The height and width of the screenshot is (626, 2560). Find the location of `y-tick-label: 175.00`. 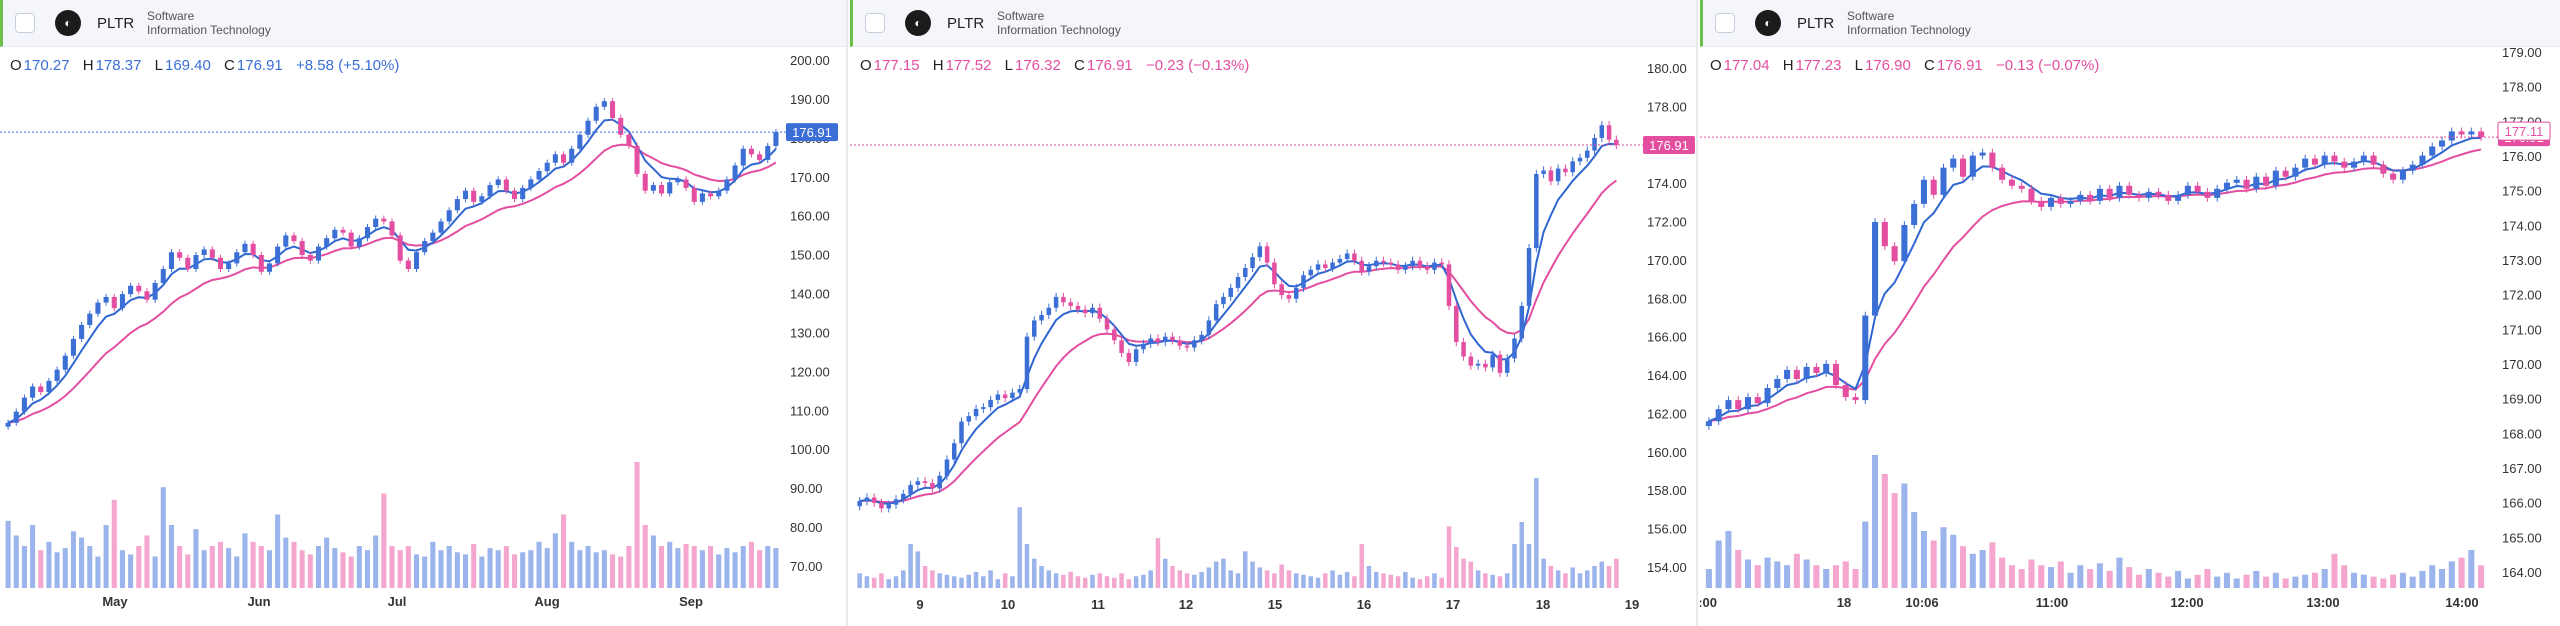

y-tick-label: 175.00 is located at coordinates (2522, 191).